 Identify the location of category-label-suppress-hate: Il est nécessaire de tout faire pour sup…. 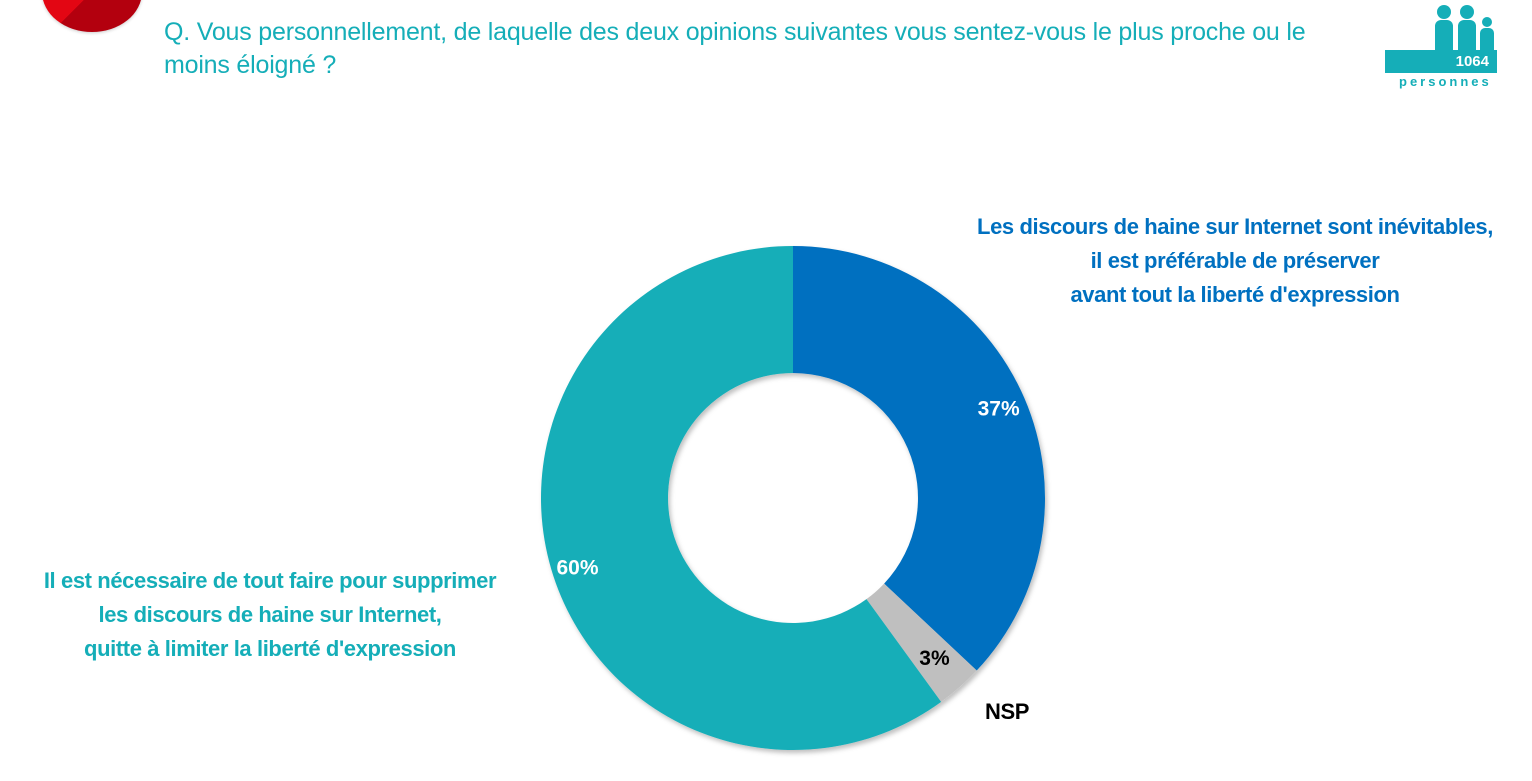
(270, 615).